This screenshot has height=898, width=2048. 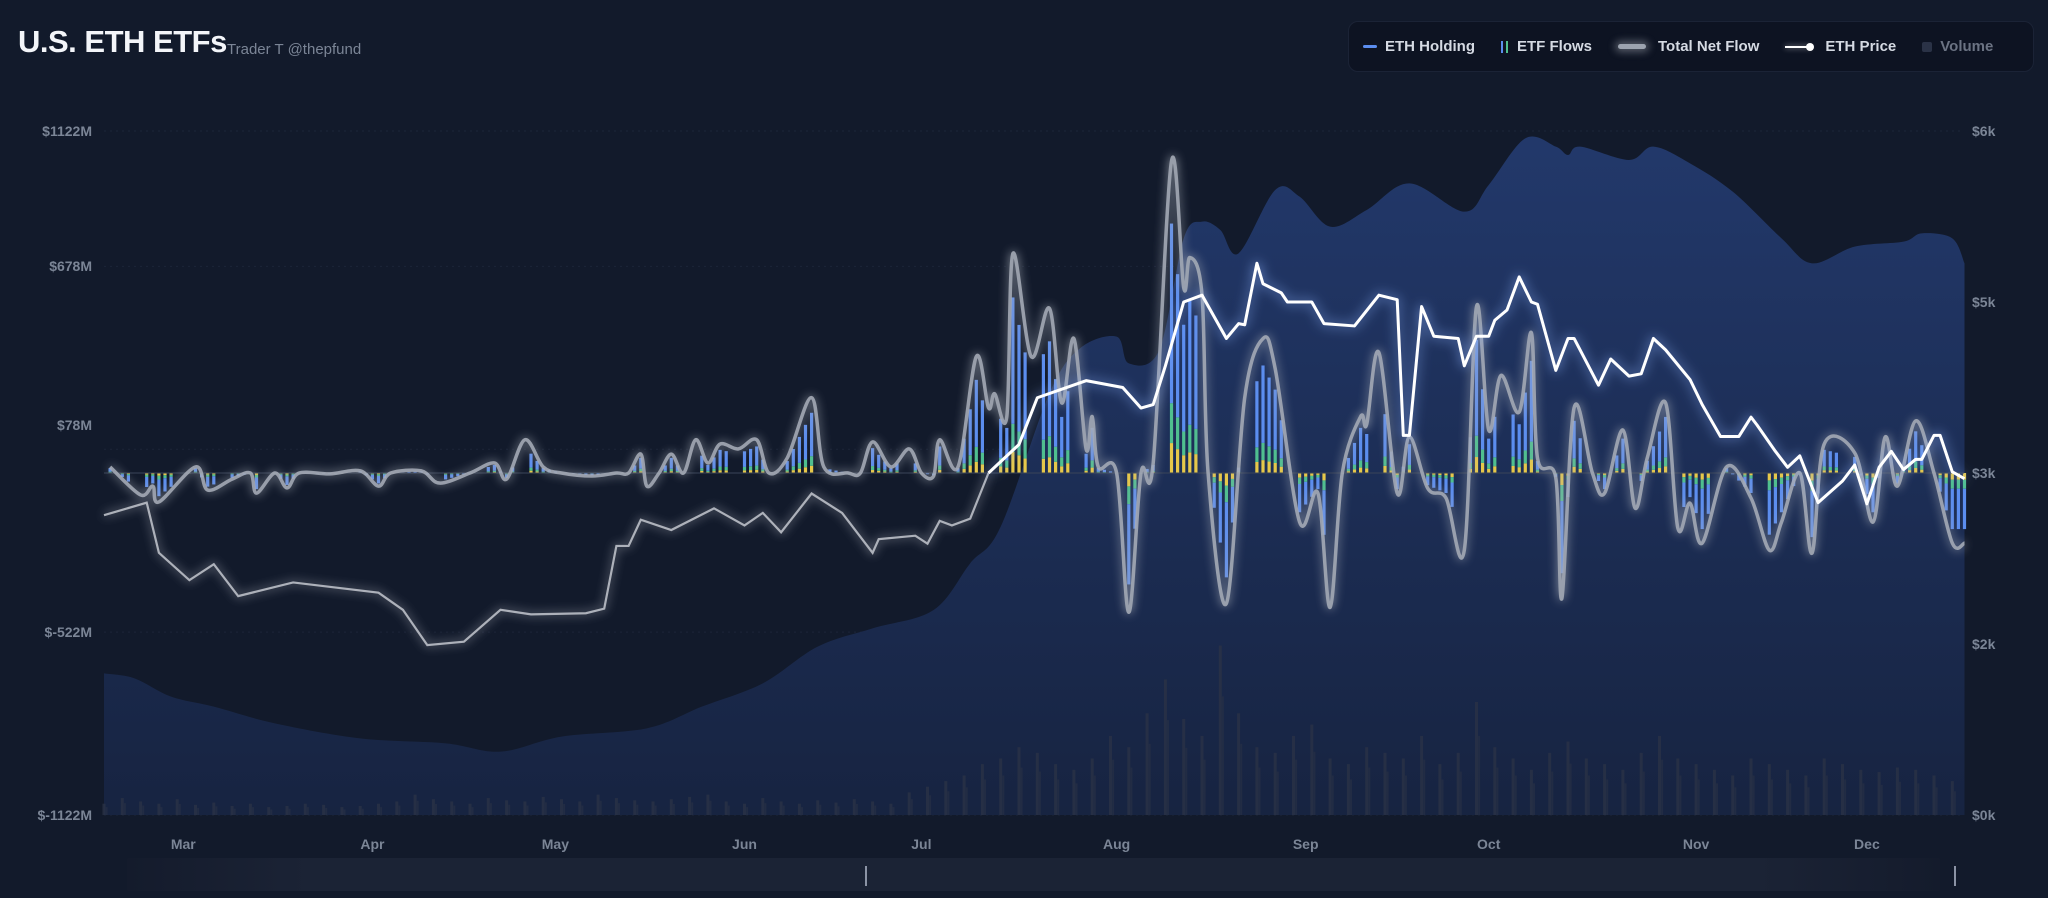 What do you see at coordinates (1554, 46) in the screenshot?
I see `legend-label: ETF Flows` at bounding box center [1554, 46].